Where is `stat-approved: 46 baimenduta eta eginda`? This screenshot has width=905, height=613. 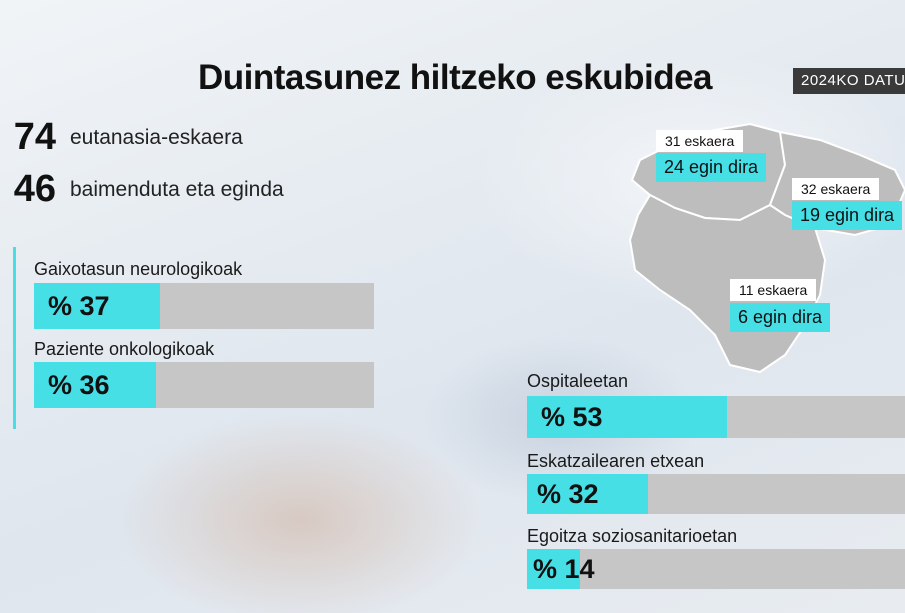 stat-approved: 46 baimenduta eta eginda is located at coordinates (142, 189).